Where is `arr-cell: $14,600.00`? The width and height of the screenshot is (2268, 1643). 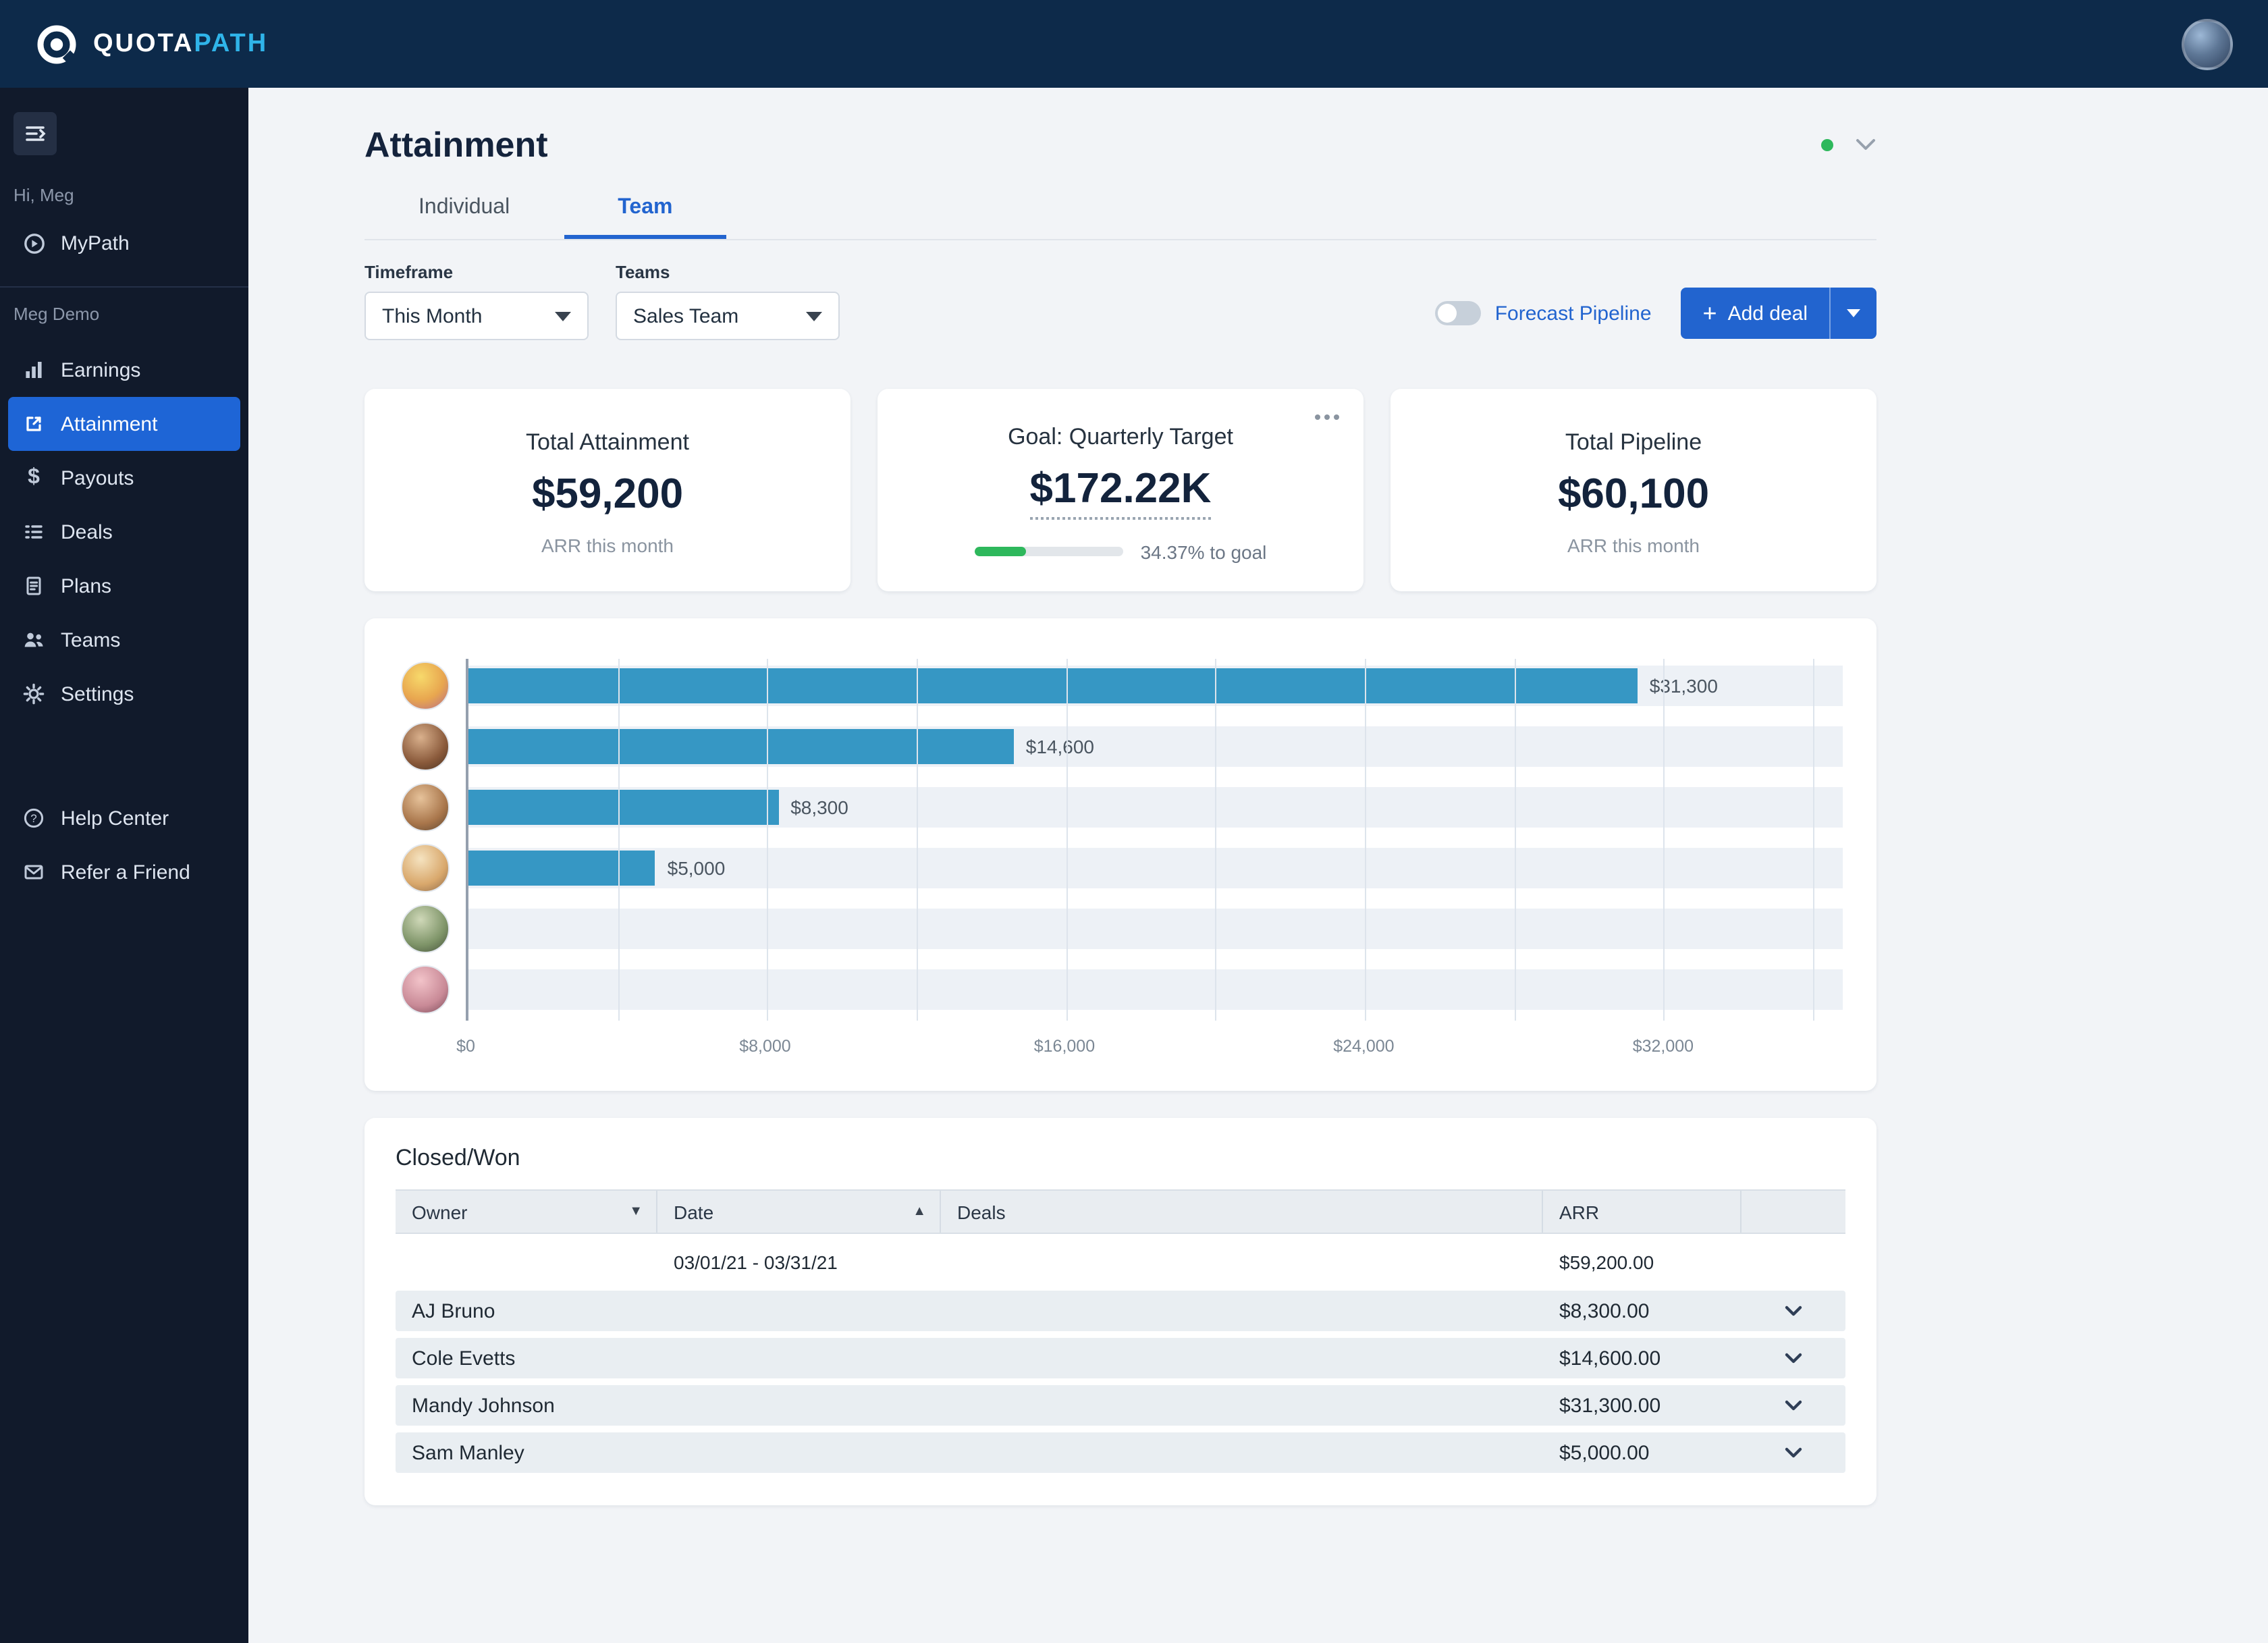 arr-cell: $14,600.00 is located at coordinates (1610, 1358).